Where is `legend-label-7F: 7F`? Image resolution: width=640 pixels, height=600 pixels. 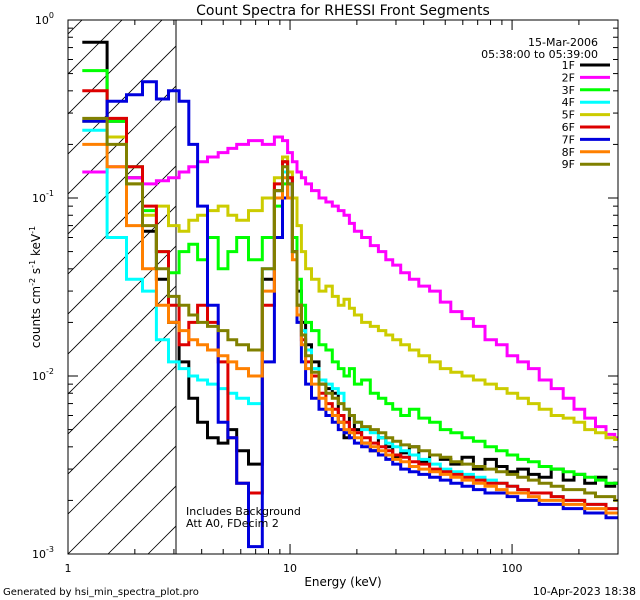 legend-label-7F: 7F is located at coordinates (568, 139).